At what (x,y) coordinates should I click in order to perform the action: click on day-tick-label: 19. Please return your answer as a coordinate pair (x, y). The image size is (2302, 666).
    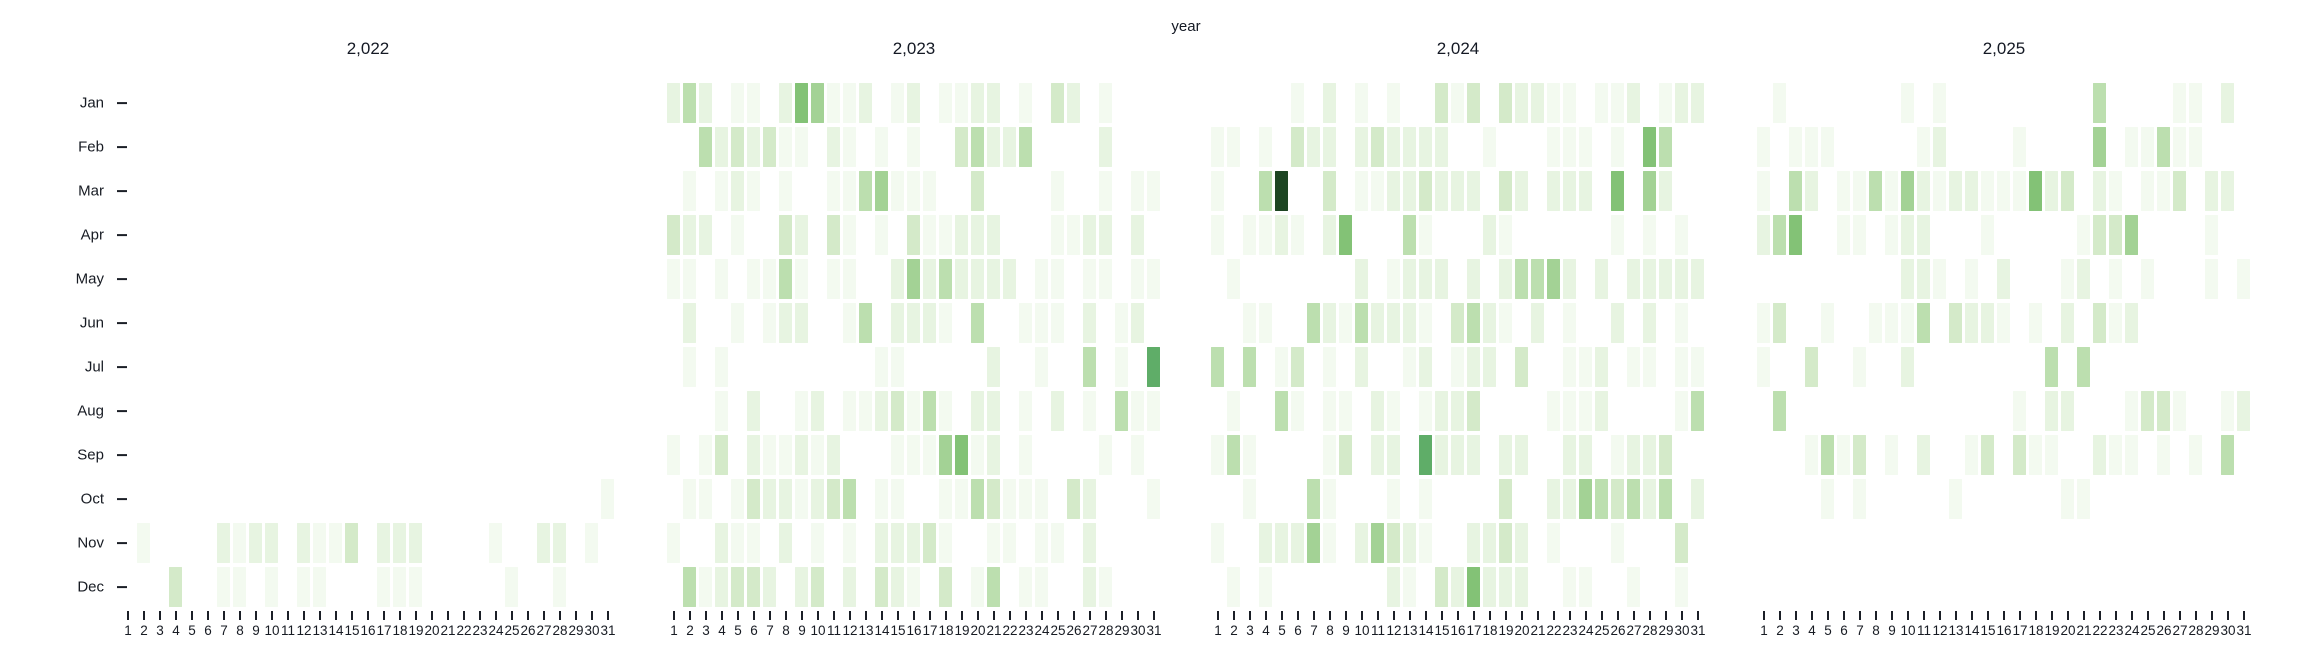
    Looking at the image, I should click on (1506, 630).